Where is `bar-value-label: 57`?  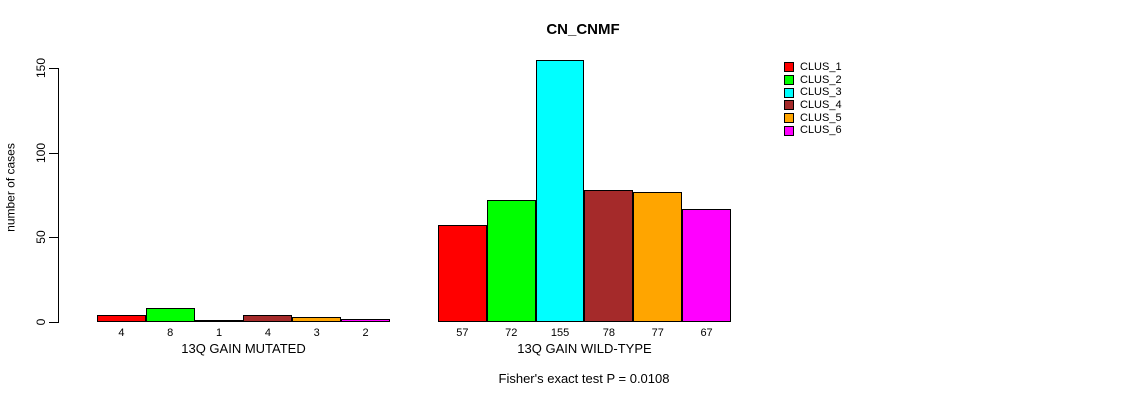 bar-value-label: 57 is located at coordinates (462, 333).